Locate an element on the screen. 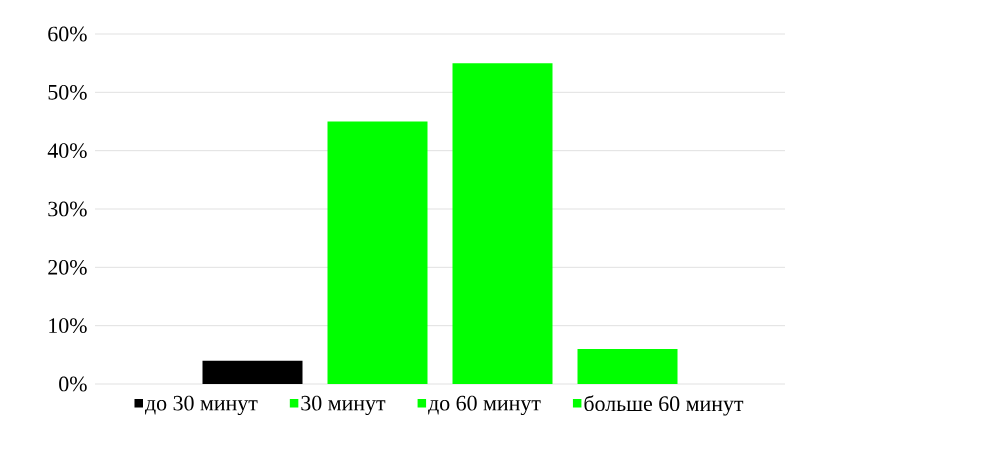  y-tick-label: 20% is located at coordinates (67, 267).